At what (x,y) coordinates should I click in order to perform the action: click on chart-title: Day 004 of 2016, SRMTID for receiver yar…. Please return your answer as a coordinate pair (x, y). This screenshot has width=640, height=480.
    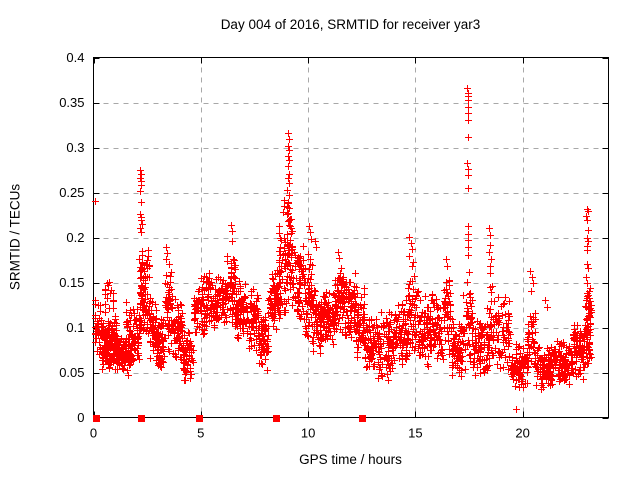
    Looking at the image, I should click on (350, 24).